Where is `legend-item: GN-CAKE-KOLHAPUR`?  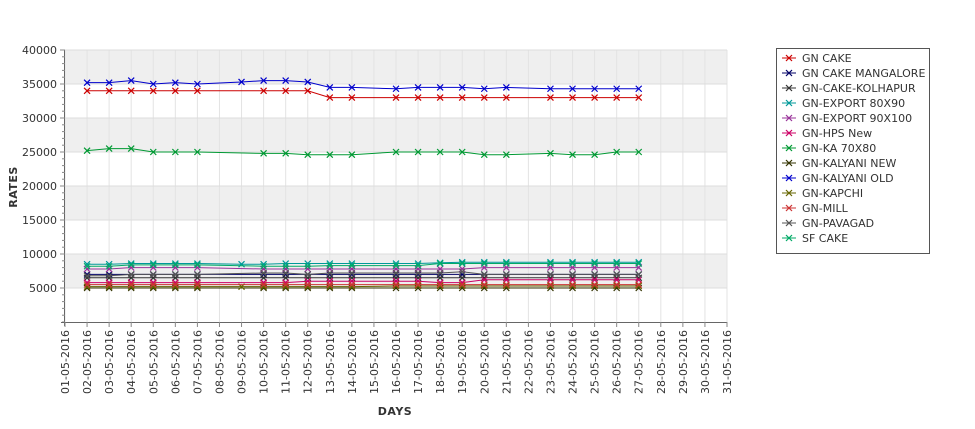 legend-item: GN-CAKE-KOLHAPUR is located at coordinates (849, 88).